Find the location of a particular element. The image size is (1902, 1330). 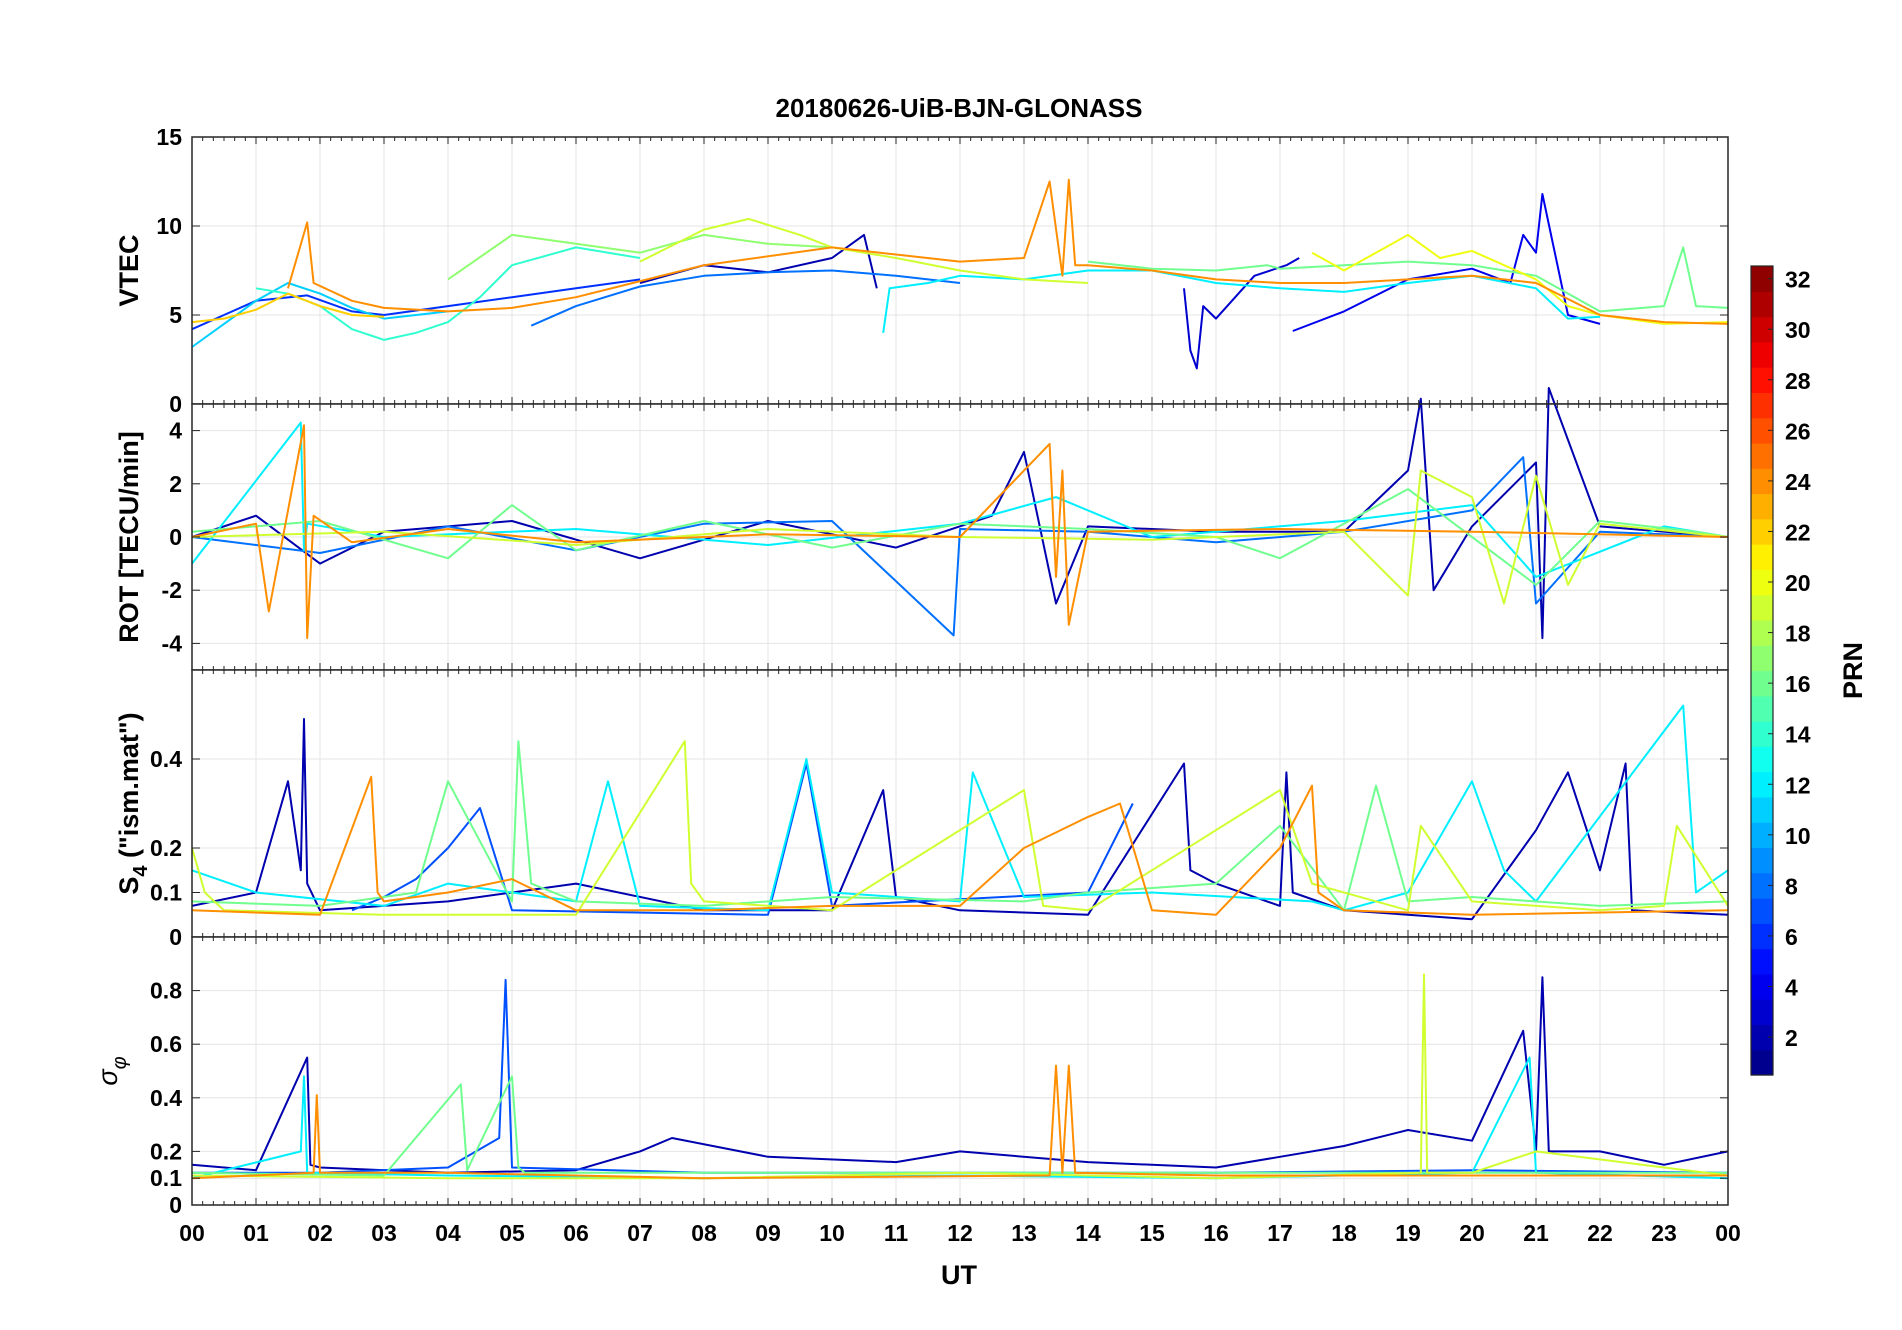

colorbar-tick-label: 6 is located at coordinates (1791, 937).